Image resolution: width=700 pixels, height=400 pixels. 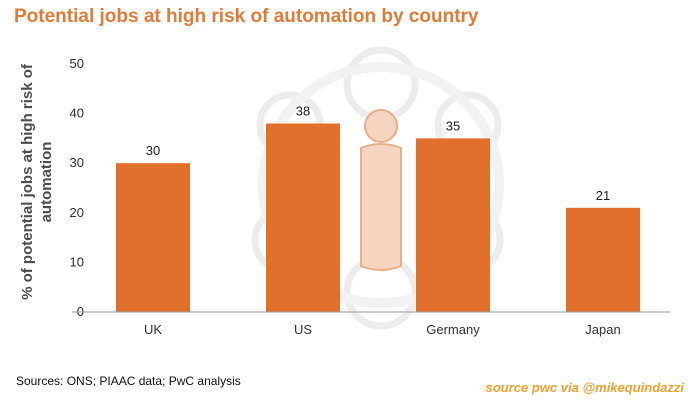 What do you see at coordinates (77, 261) in the screenshot?
I see `y-tick-label: 10` at bounding box center [77, 261].